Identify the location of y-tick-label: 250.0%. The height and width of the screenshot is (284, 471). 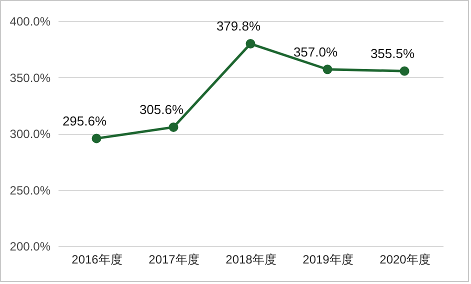
(30, 190).